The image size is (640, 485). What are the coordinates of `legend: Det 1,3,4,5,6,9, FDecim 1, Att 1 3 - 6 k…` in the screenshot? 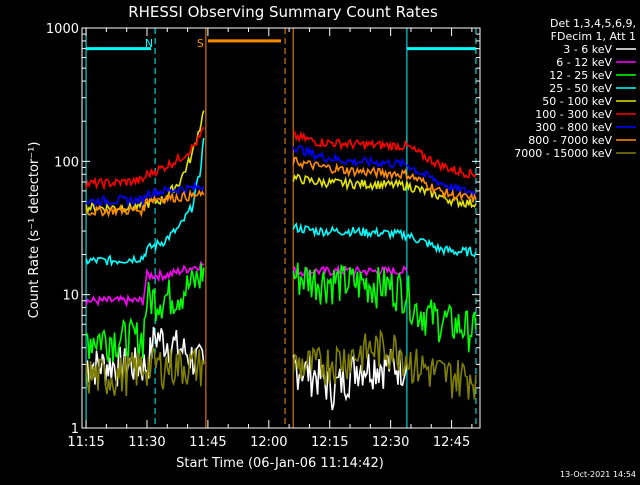 It's located at (575, 88).